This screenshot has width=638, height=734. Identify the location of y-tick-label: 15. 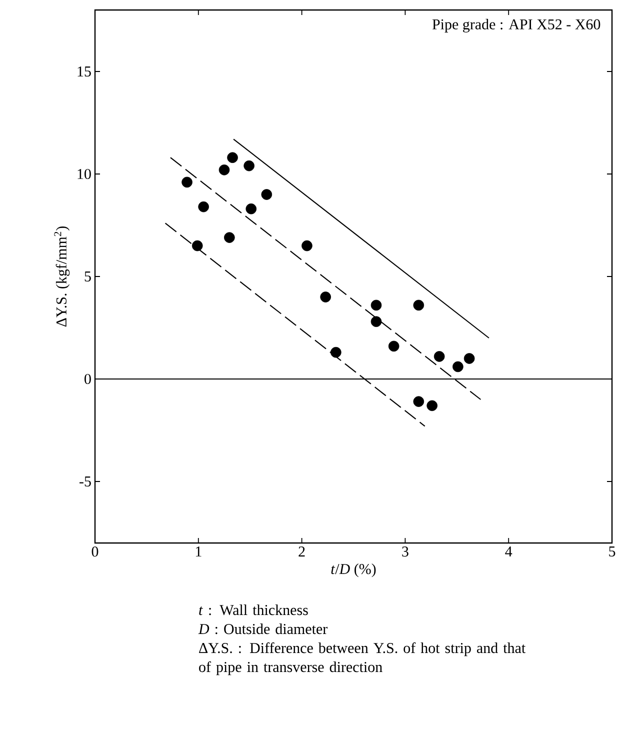
(84, 71).